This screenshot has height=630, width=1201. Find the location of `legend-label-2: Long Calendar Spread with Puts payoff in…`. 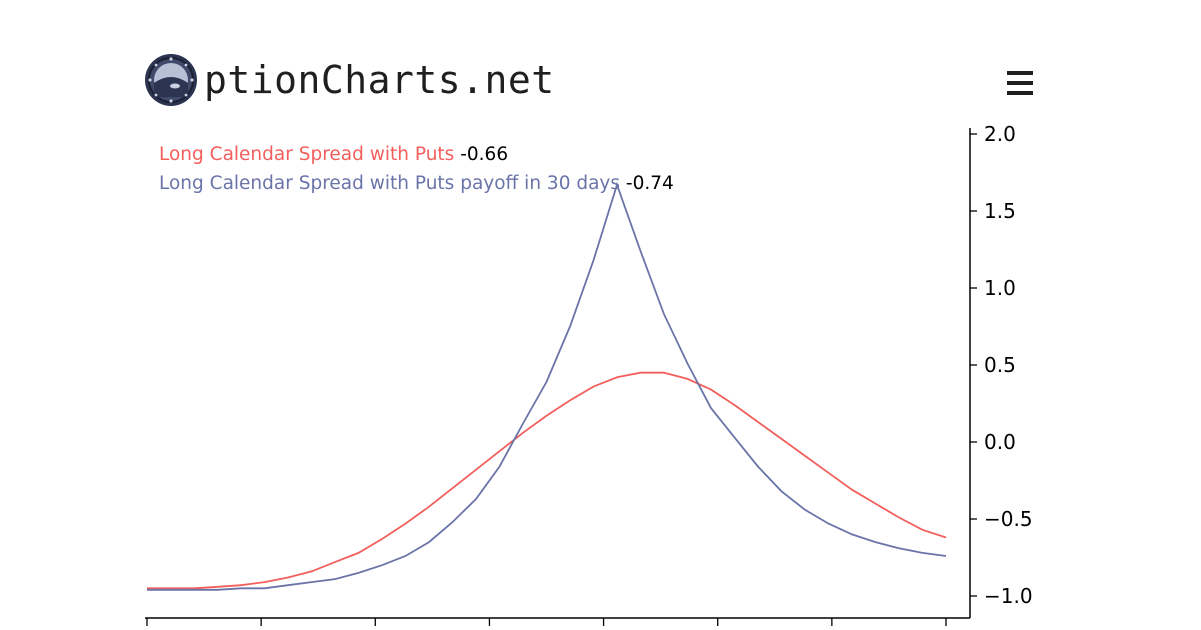

legend-label-2: Long Calendar Spread with Puts payoff in… is located at coordinates (390, 183).